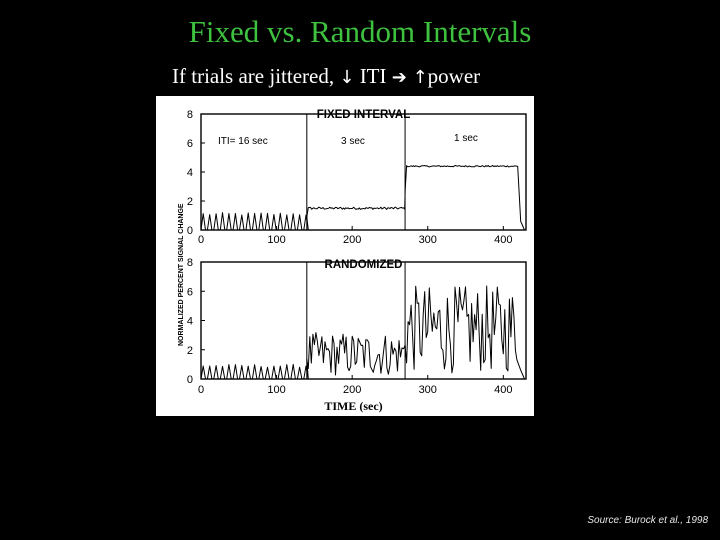 This screenshot has width=720, height=540. What do you see at coordinates (353, 406) in the screenshot?
I see `x-axis-label: TIME (sec)` at bounding box center [353, 406].